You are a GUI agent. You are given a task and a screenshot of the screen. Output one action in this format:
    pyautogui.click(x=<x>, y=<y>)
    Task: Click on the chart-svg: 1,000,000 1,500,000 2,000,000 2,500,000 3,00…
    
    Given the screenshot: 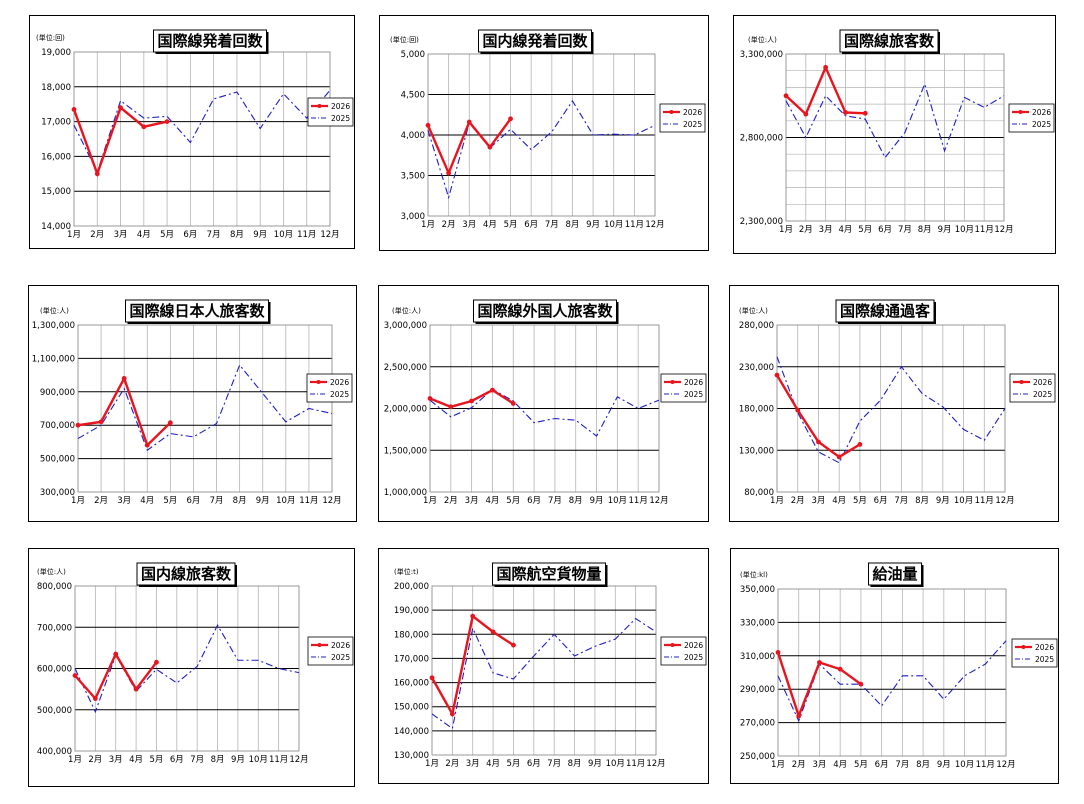 What is the action you would take?
    pyautogui.click(x=545, y=402)
    